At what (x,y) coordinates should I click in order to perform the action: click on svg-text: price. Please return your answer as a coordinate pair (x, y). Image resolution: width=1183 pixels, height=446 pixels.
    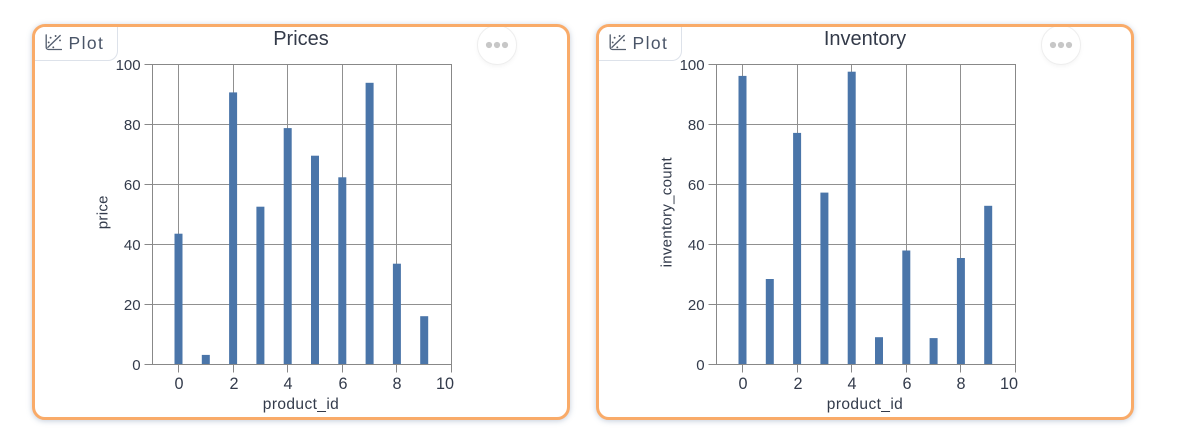
    Looking at the image, I should click on (103, 212).